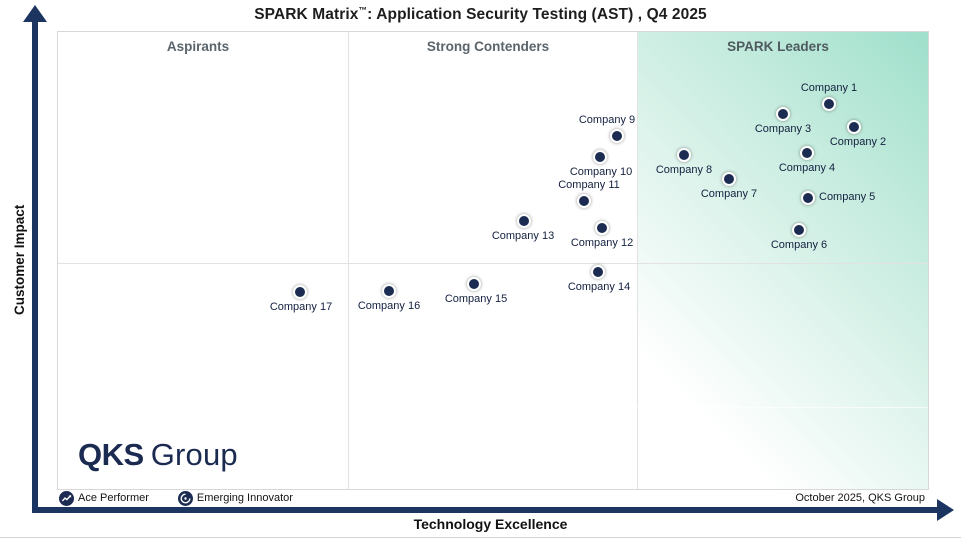 The width and height of the screenshot is (961, 540). What do you see at coordinates (602, 243) in the screenshot?
I see `data-point-label: Company 12` at bounding box center [602, 243].